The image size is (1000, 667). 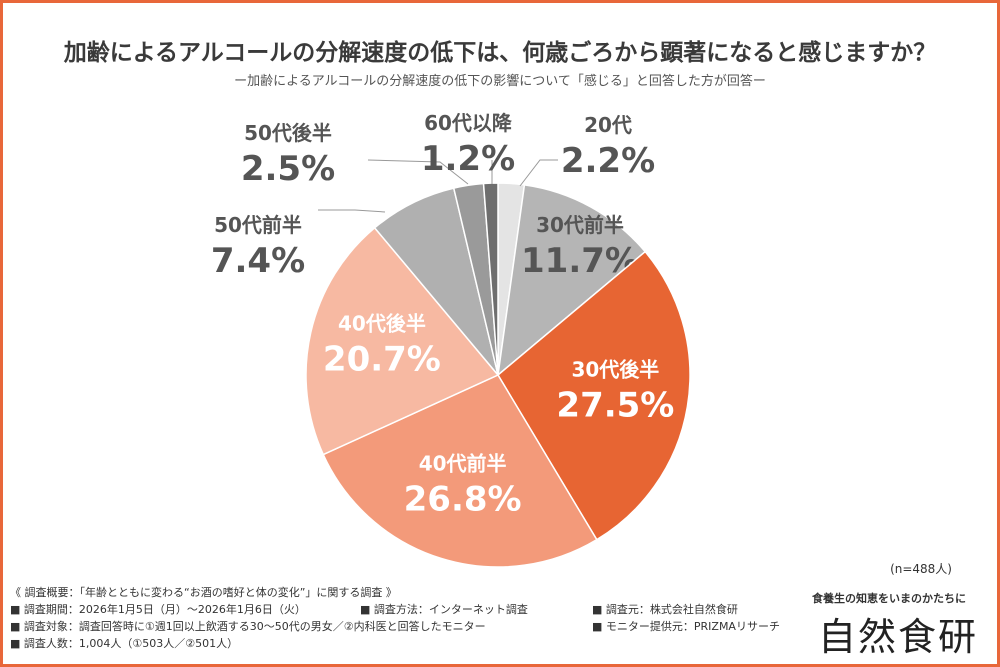 I want to click on slice-category-label: 30代後半, so click(x=615, y=370).